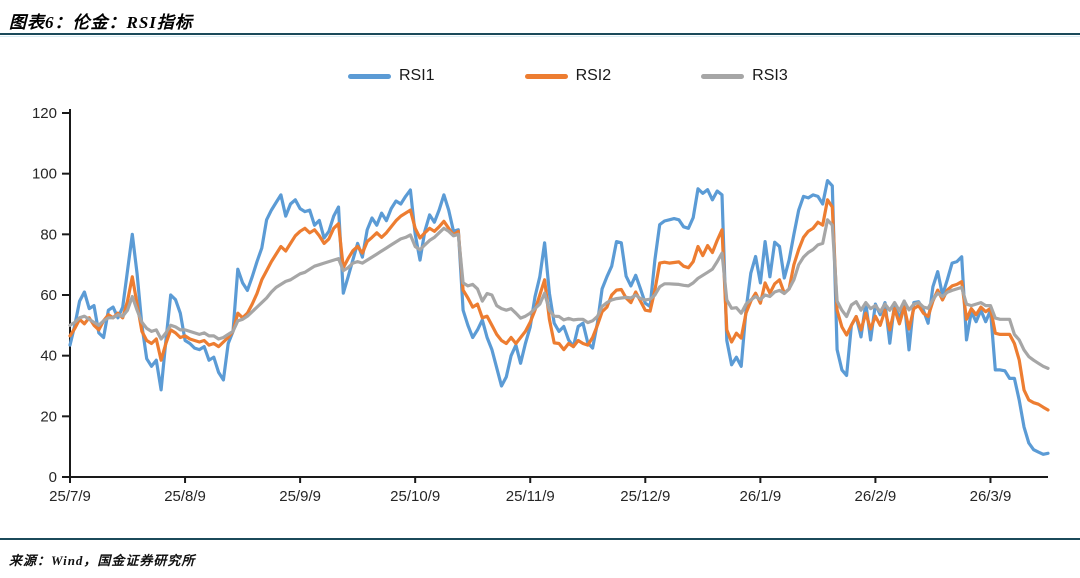 This screenshot has height=578, width=1080. What do you see at coordinates (185, 496) in the screenshot?
I see `x-tick-label: 25/8/9` at bounding box center [185, 496].